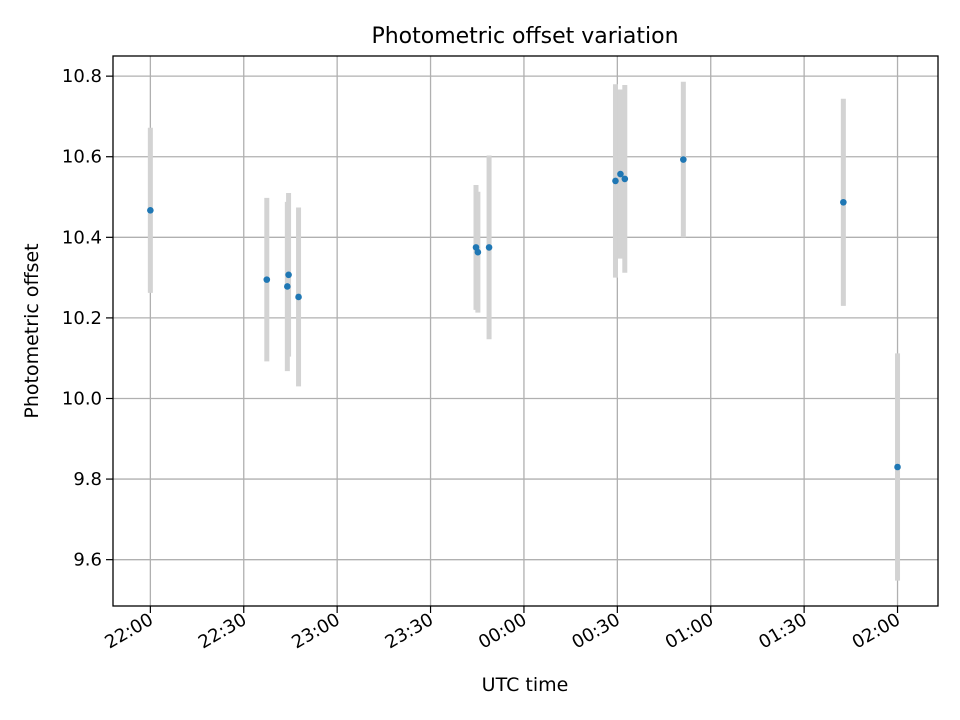 The image size is (960, 720). Describe the element at coordinates (689, 631) in the screenshot. I see `x-tick-label: 01:00` at that location.